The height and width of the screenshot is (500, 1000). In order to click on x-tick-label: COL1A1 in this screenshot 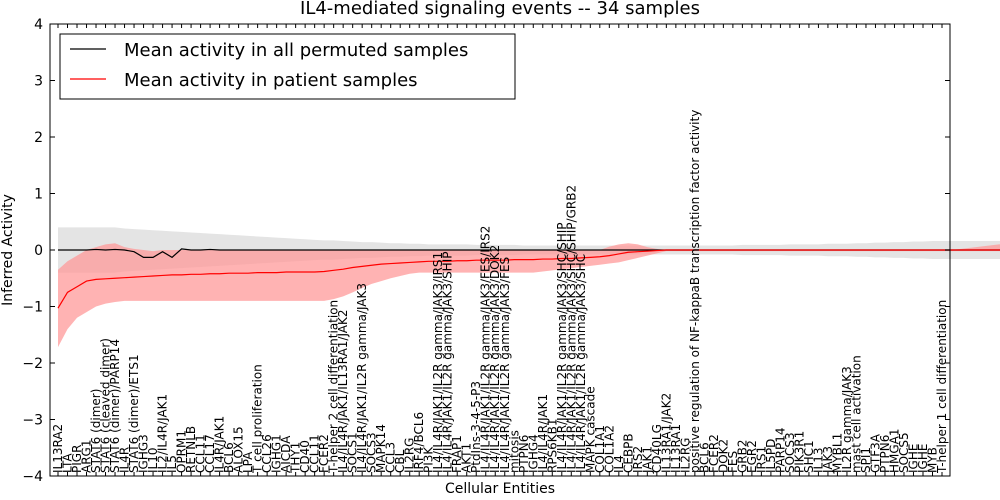, I will do `click(600, 449)`.